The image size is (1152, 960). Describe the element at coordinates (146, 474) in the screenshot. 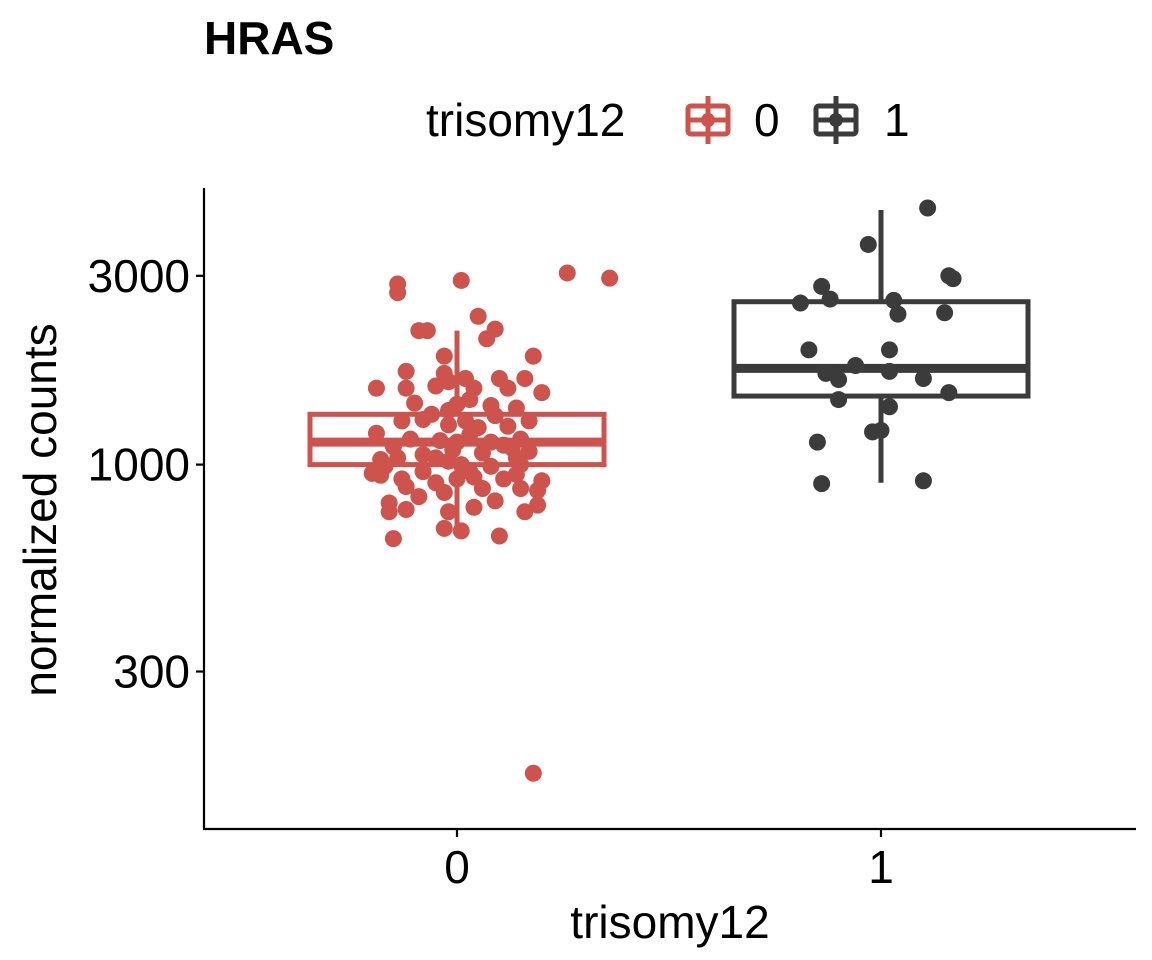

I see `y-axis-ticks: 300 1000 3000` at that location.